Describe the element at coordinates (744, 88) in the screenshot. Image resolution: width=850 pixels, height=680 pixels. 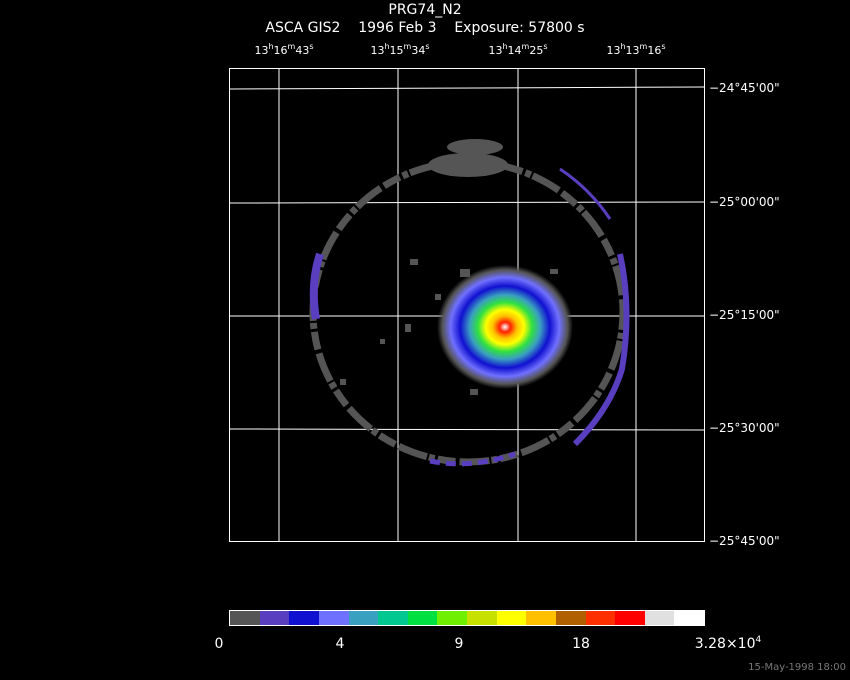
I see `dec-label-1: −24°45'00"` at that location.